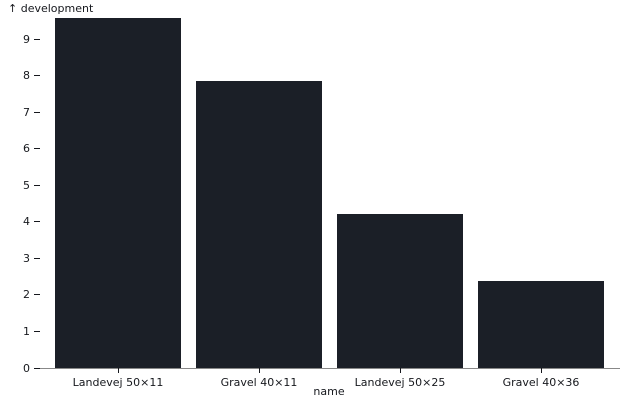  I want to click on x-axis-title: name, so click(329, 391).